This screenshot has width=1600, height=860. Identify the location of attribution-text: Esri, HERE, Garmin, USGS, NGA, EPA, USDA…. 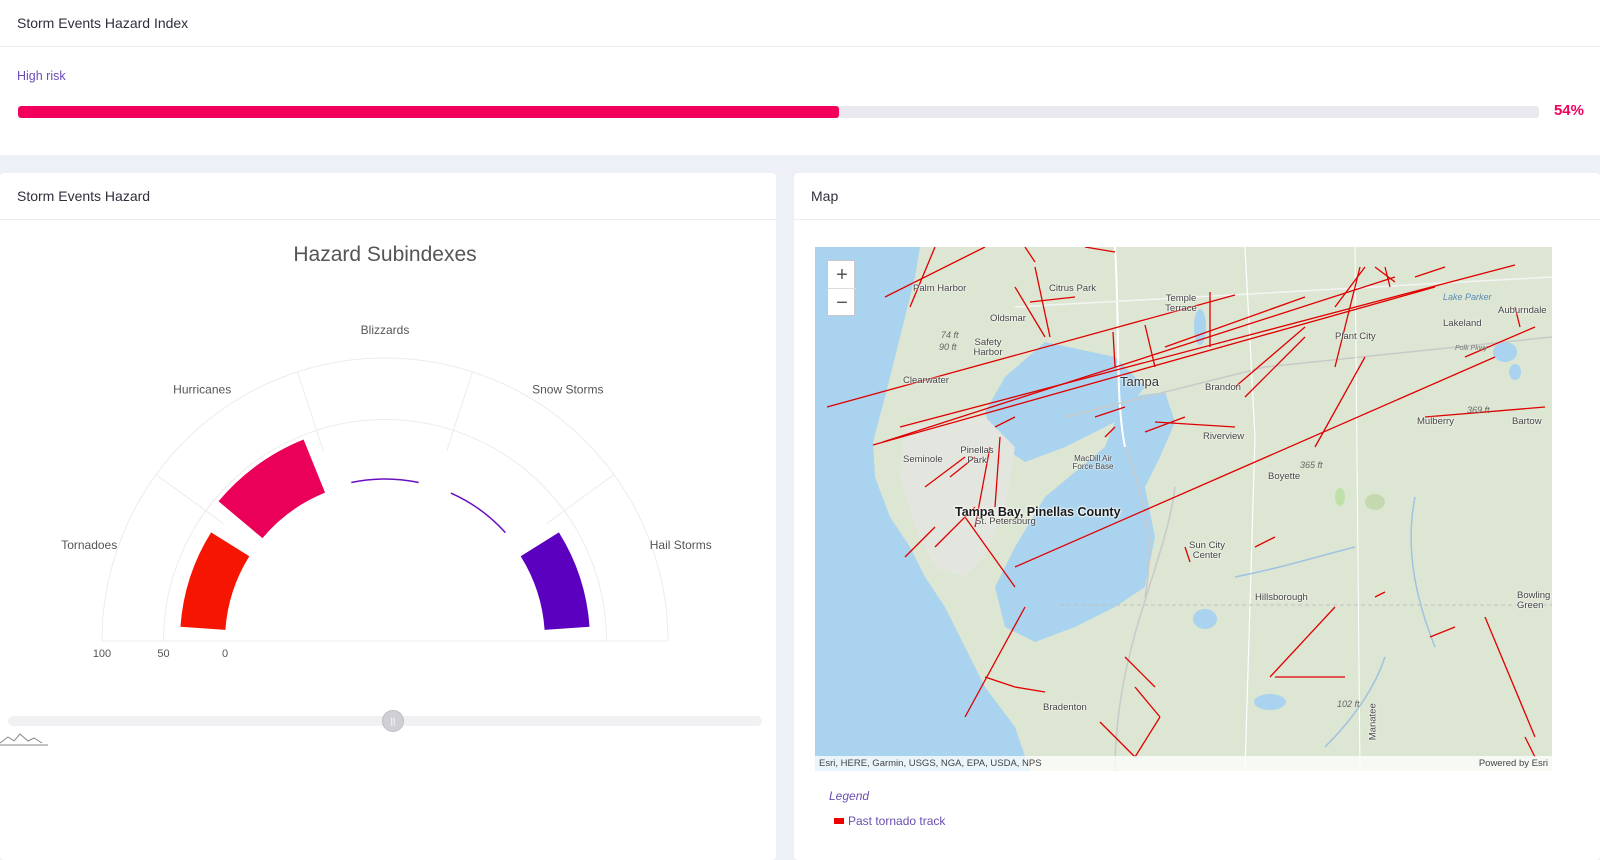
(930, 763).